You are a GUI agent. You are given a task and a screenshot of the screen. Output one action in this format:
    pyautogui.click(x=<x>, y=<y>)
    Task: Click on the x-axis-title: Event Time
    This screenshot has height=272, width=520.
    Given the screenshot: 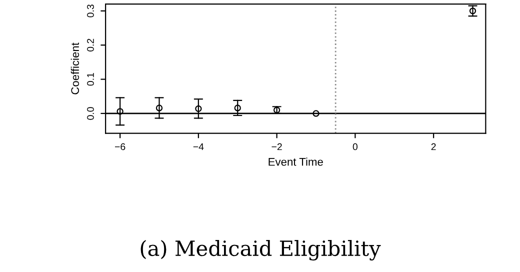 What is the action you would take?
    pyautogui.click(x=295, y=162)
    